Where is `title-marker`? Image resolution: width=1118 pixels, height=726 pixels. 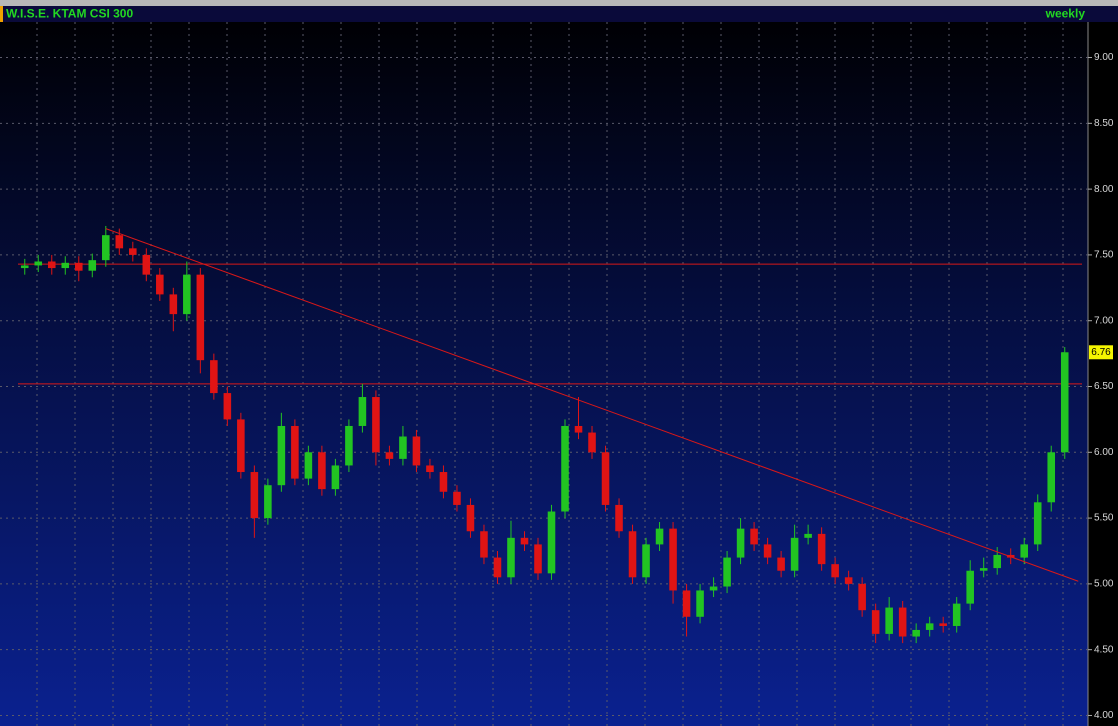
title-marker is located at coordinates (1, 14).